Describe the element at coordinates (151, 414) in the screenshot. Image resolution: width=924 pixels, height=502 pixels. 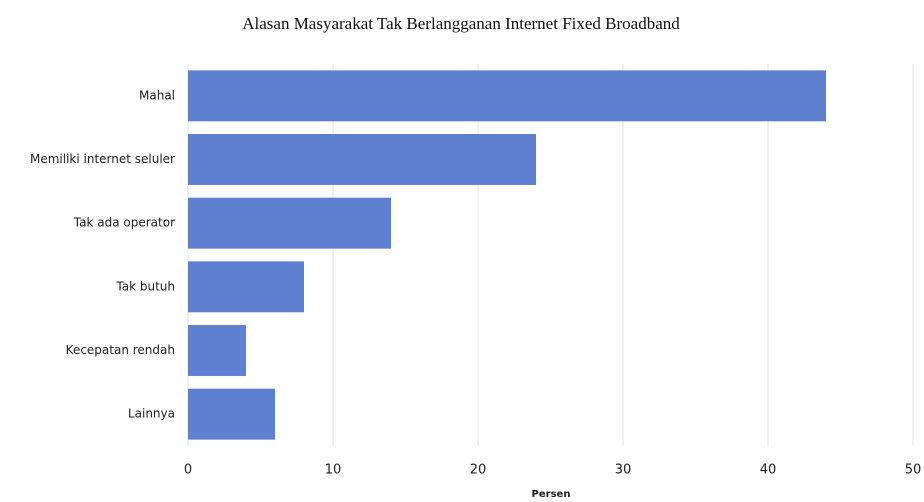
I see `y-tick-label: Lainnya` at that location.